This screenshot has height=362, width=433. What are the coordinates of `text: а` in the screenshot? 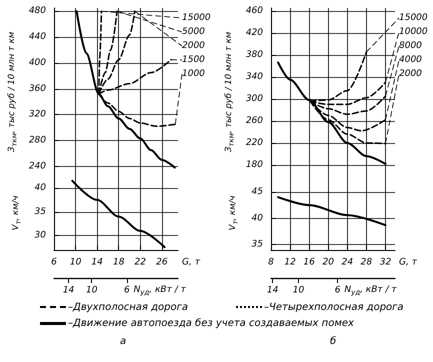 It's located at (123, 341).